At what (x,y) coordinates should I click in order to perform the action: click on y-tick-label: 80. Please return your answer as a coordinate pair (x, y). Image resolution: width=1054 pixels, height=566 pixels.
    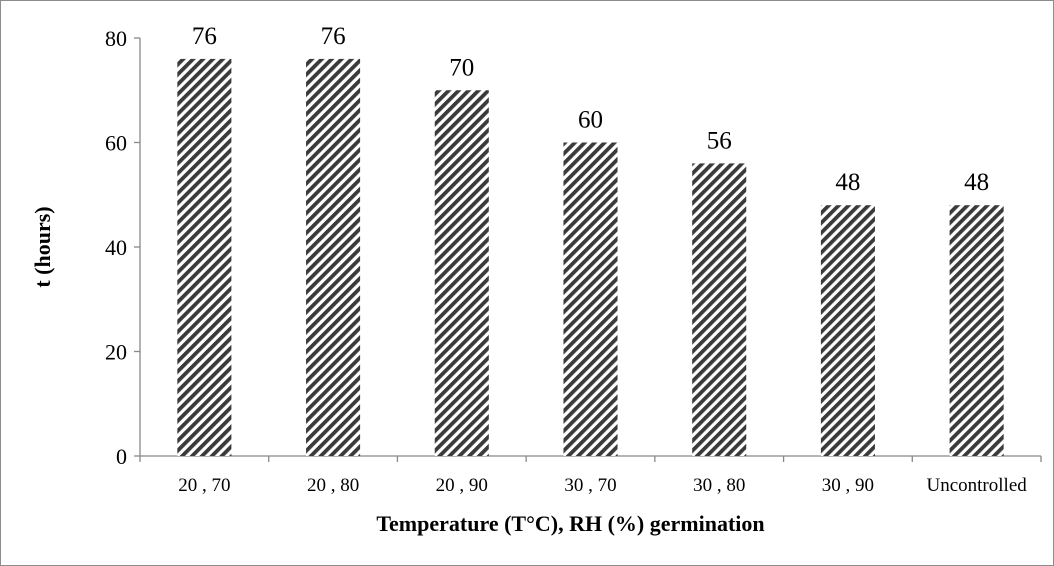
    Looking at the image, I should click on (116, 38).